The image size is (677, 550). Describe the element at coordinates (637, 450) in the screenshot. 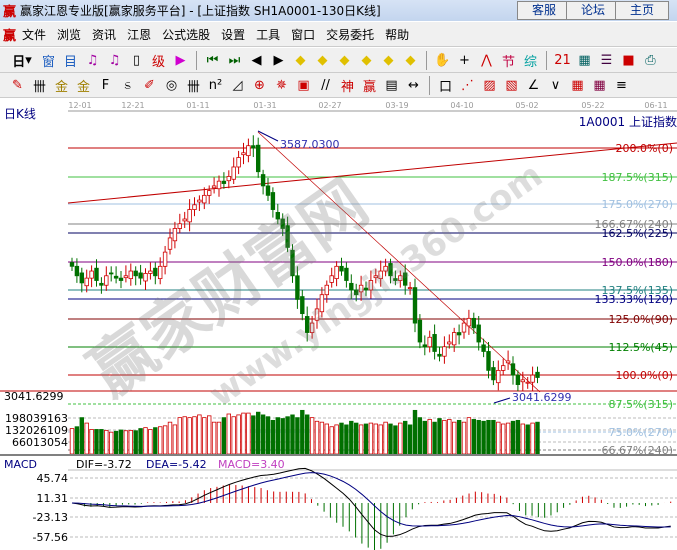

I see `fib-label: 66.67%(240)` at that location.